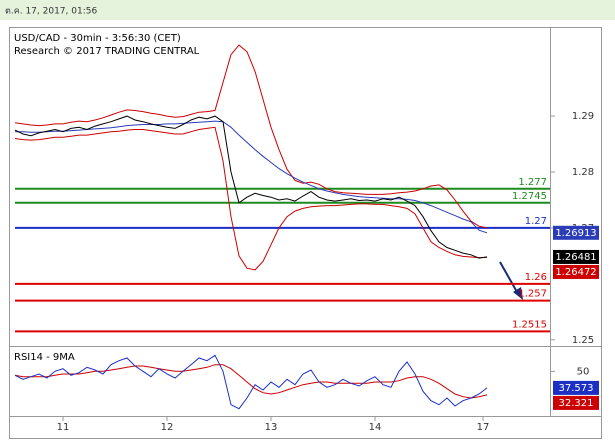 This screenshot has width=615, height=447. What do you see at coordinates (107, 51) in the screenshot?
I see `chart-subtitle: Research © 2017 TRADING CENTRAL` at bounding box center [107, 51].